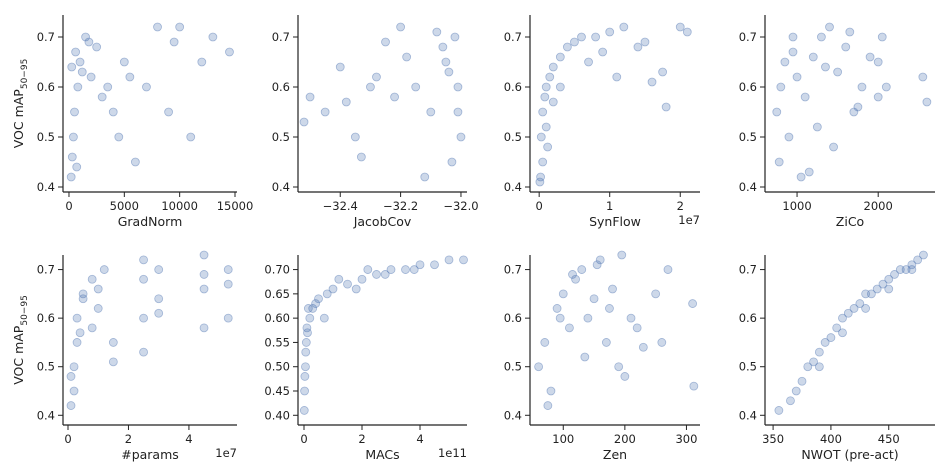 The width and height of the screenshot is (952, 476). I want to click on x-tick-label: 0, so click(68, 206).